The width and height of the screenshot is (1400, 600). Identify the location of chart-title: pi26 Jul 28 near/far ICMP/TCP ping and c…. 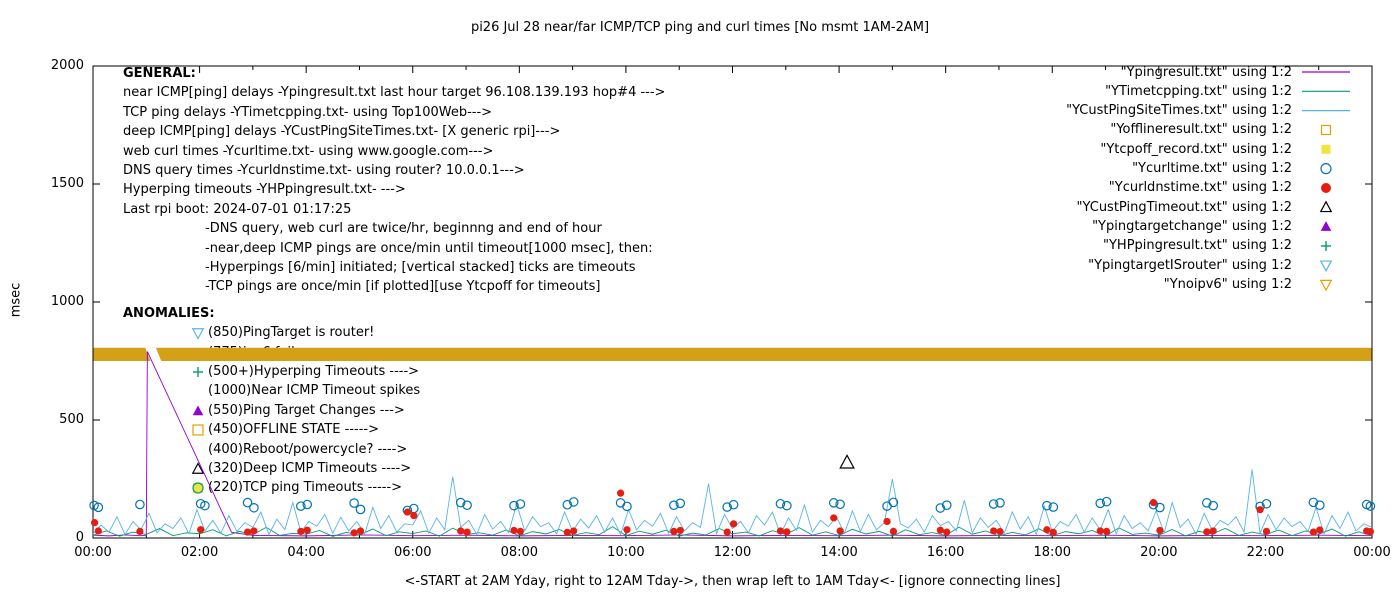
(700, 27).